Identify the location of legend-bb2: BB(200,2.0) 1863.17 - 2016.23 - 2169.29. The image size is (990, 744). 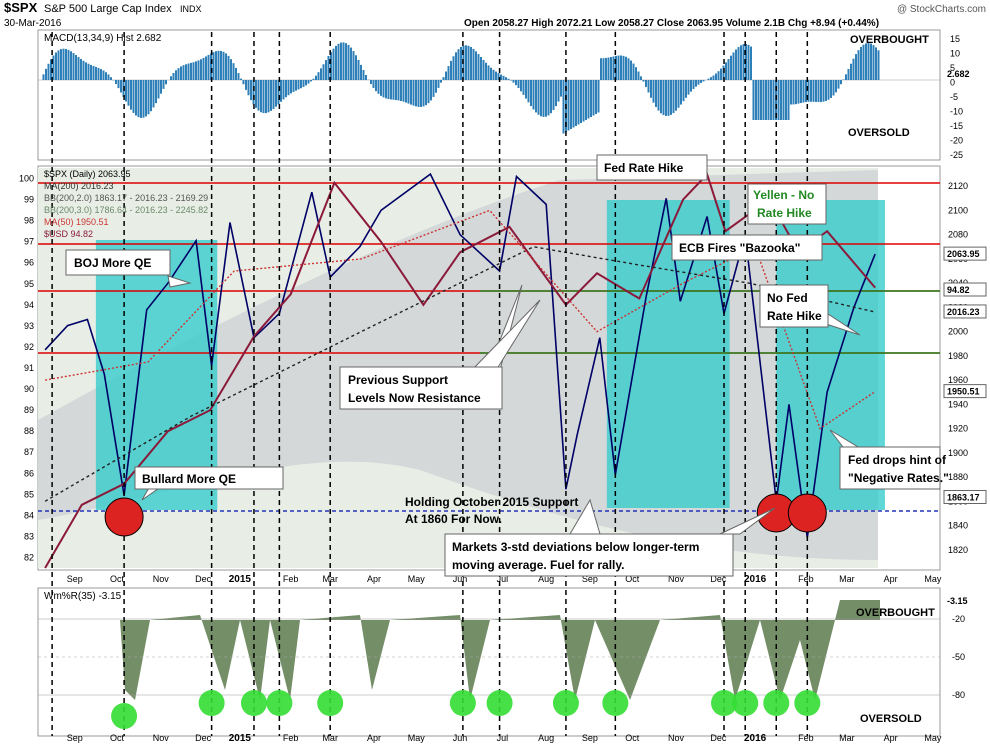
(126, 198).